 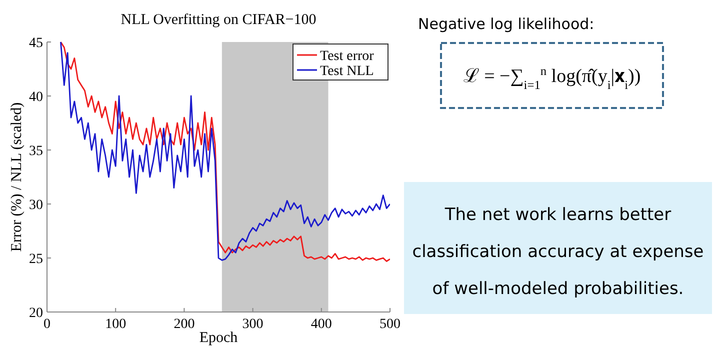 I want to click on x-tick-label: 0, so click(x=47, y=324).